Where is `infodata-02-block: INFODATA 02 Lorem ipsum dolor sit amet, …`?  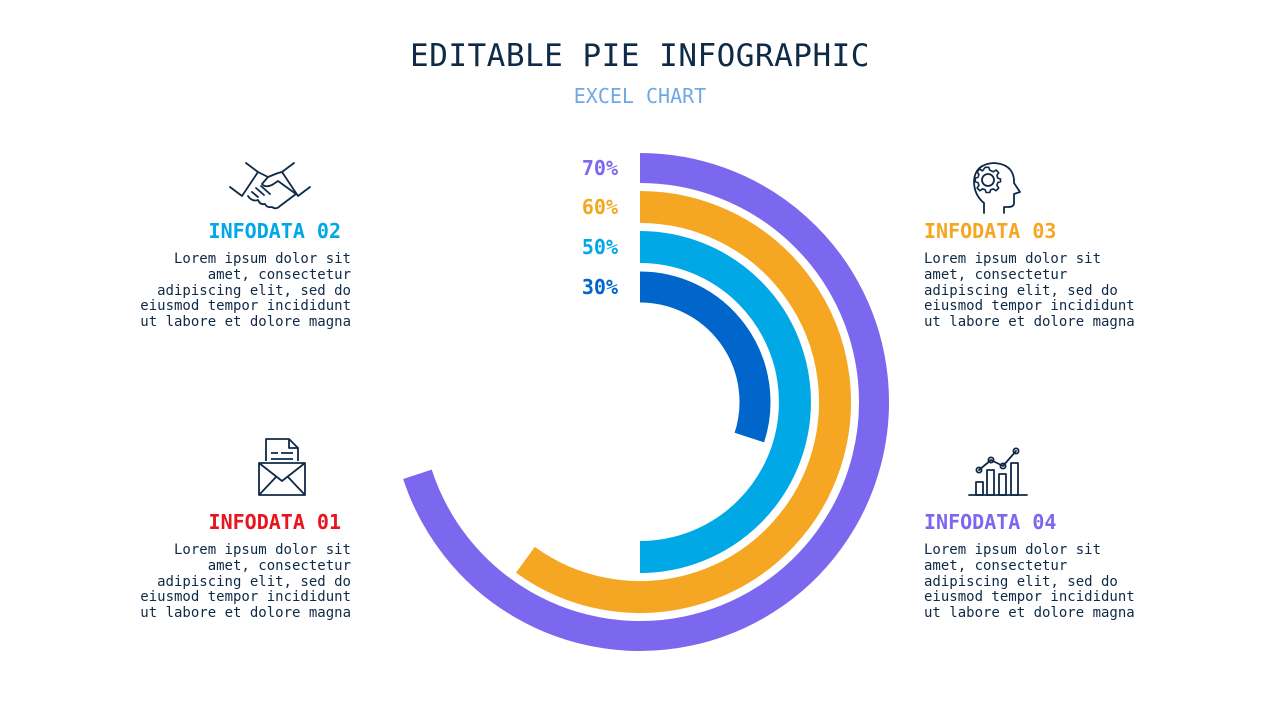
infodata-02-block: INFODATA 02 Lorem ipsum dolor sit amet, … is located at coordinates (236, 245).